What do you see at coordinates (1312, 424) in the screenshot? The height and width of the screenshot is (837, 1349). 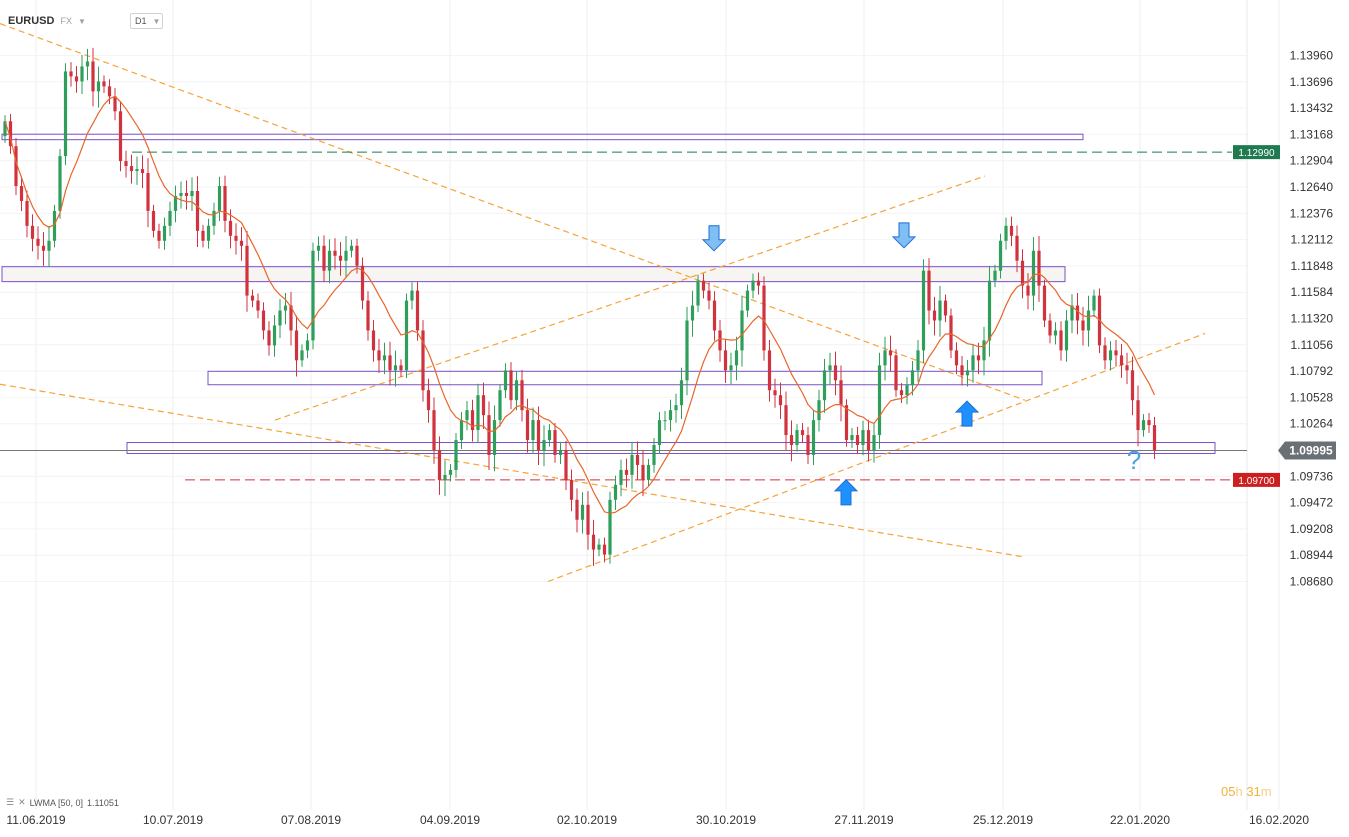 I see `y-tick-label: 1.10264` at bounding box center [1312, 424].